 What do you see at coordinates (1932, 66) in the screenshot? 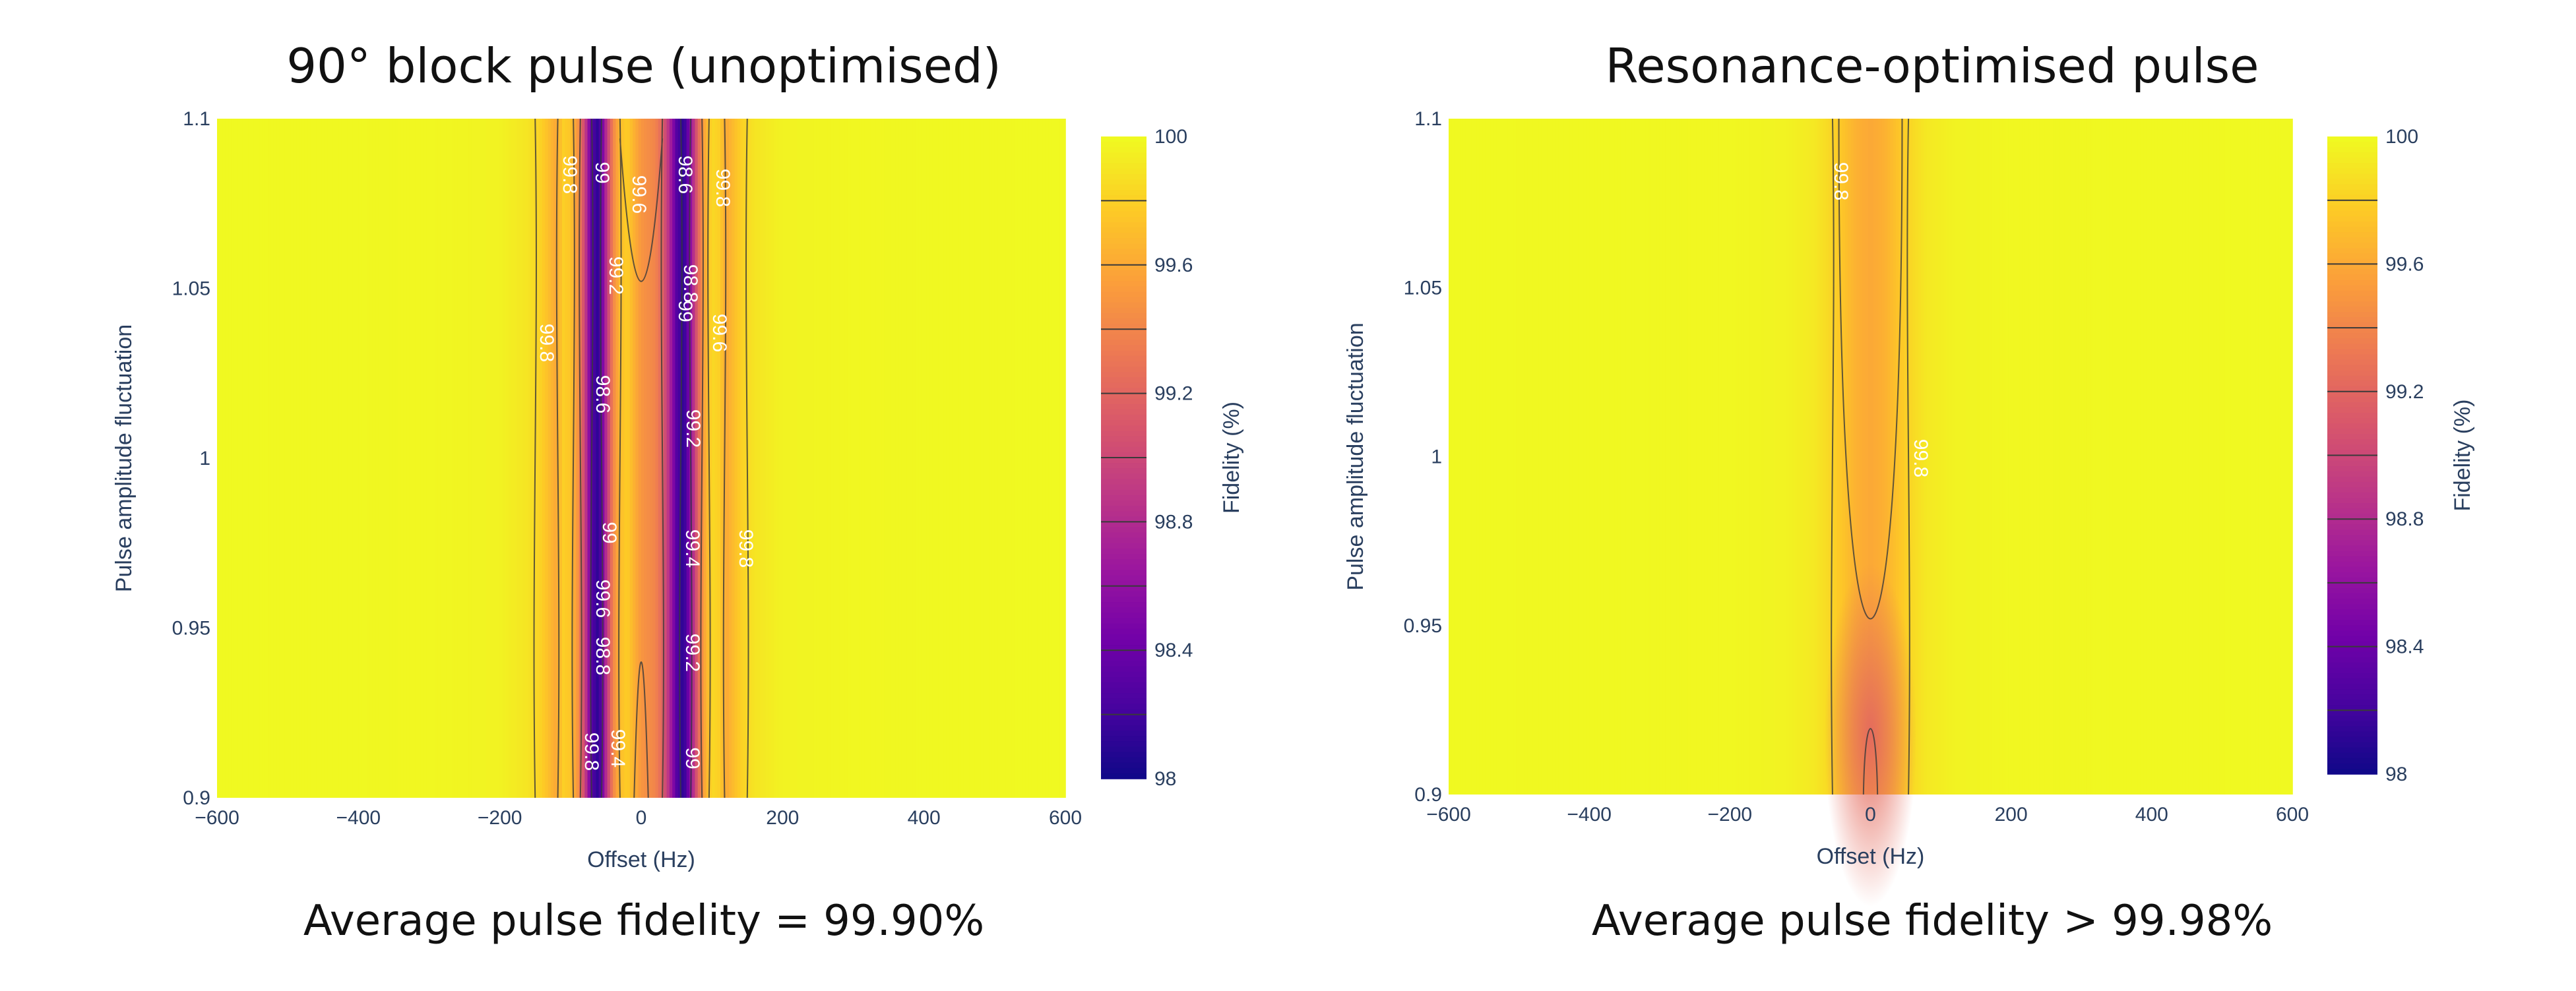
I see `chart-title: Resonance-optimised pulse` at bounding box center [1932, 66].